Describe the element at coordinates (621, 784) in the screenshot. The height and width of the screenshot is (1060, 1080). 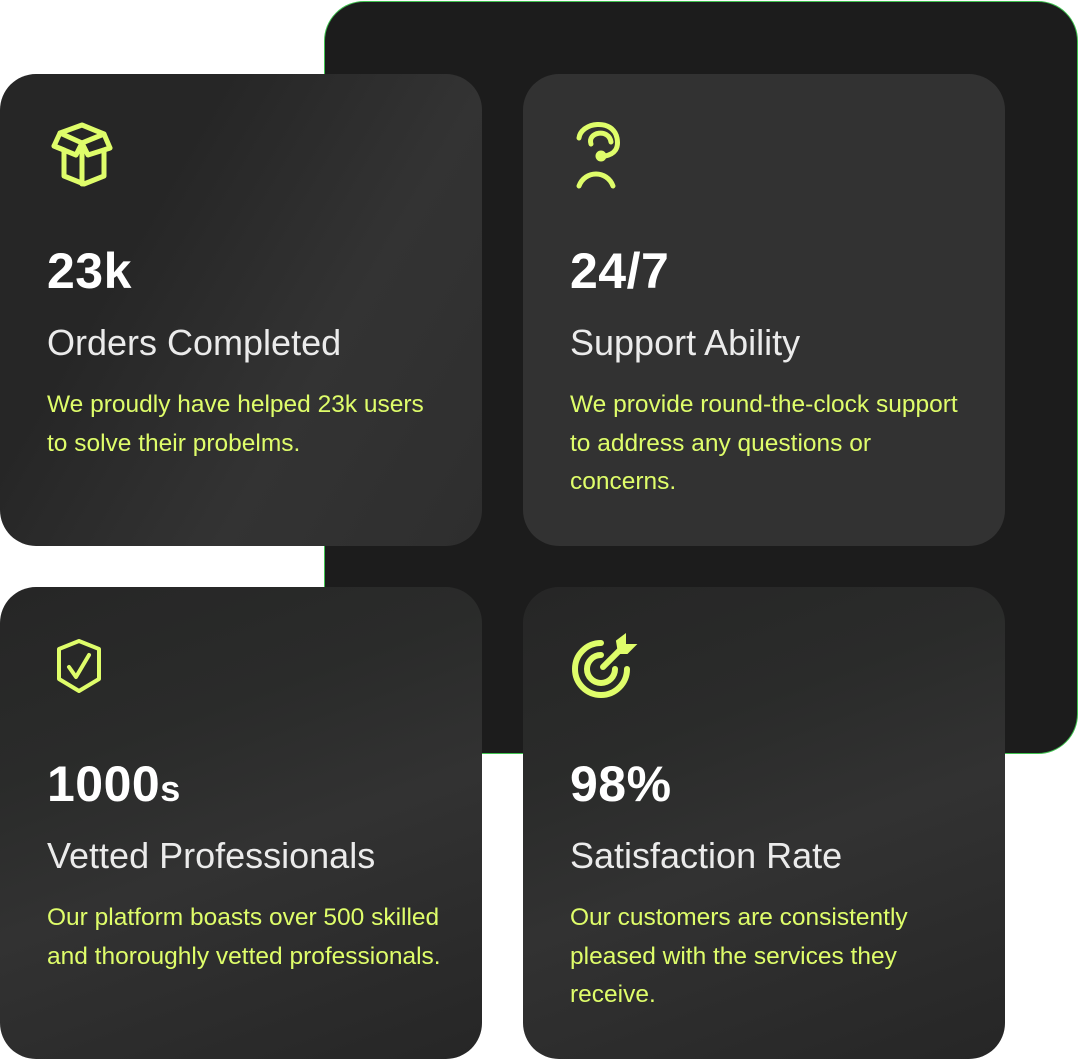
I see `stat-number: 98%` at that location.